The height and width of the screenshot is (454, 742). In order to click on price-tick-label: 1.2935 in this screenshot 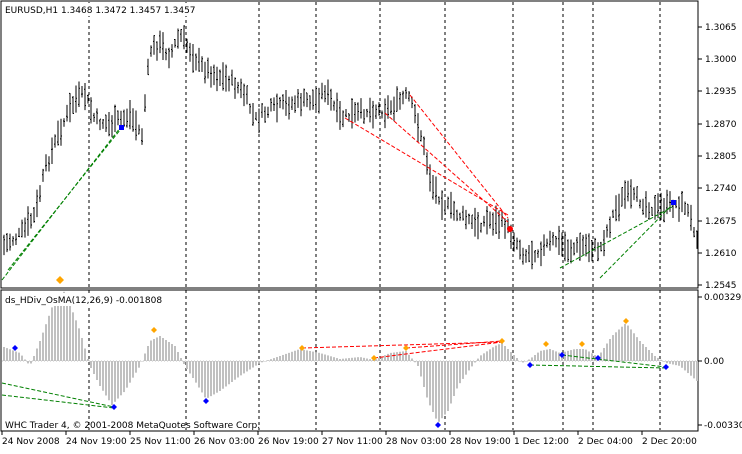, I will do `click(721, 92)`.